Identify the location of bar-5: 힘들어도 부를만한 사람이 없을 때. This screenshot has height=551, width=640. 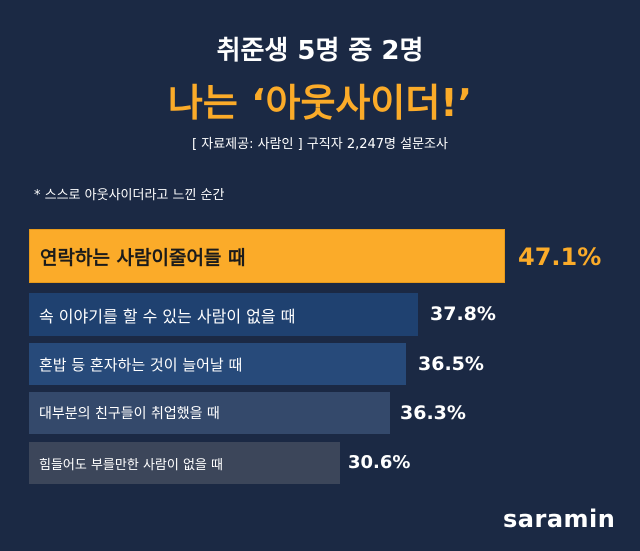
(184, 463).